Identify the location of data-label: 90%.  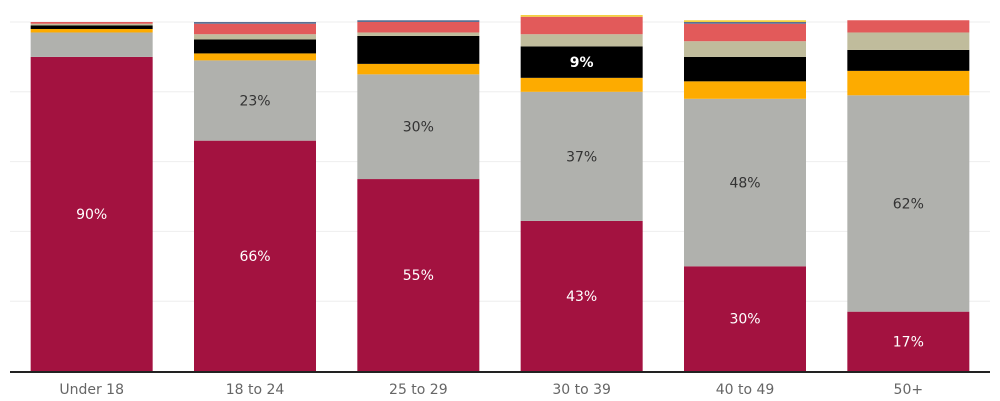
(91, 215).